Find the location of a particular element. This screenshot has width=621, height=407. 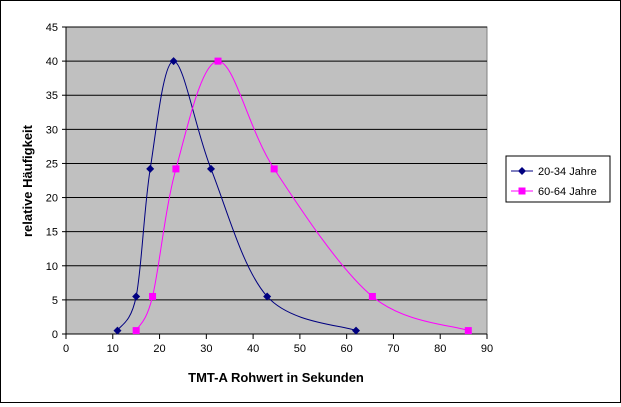

x-tick-label: 90 is located at coordinates (487, 349).